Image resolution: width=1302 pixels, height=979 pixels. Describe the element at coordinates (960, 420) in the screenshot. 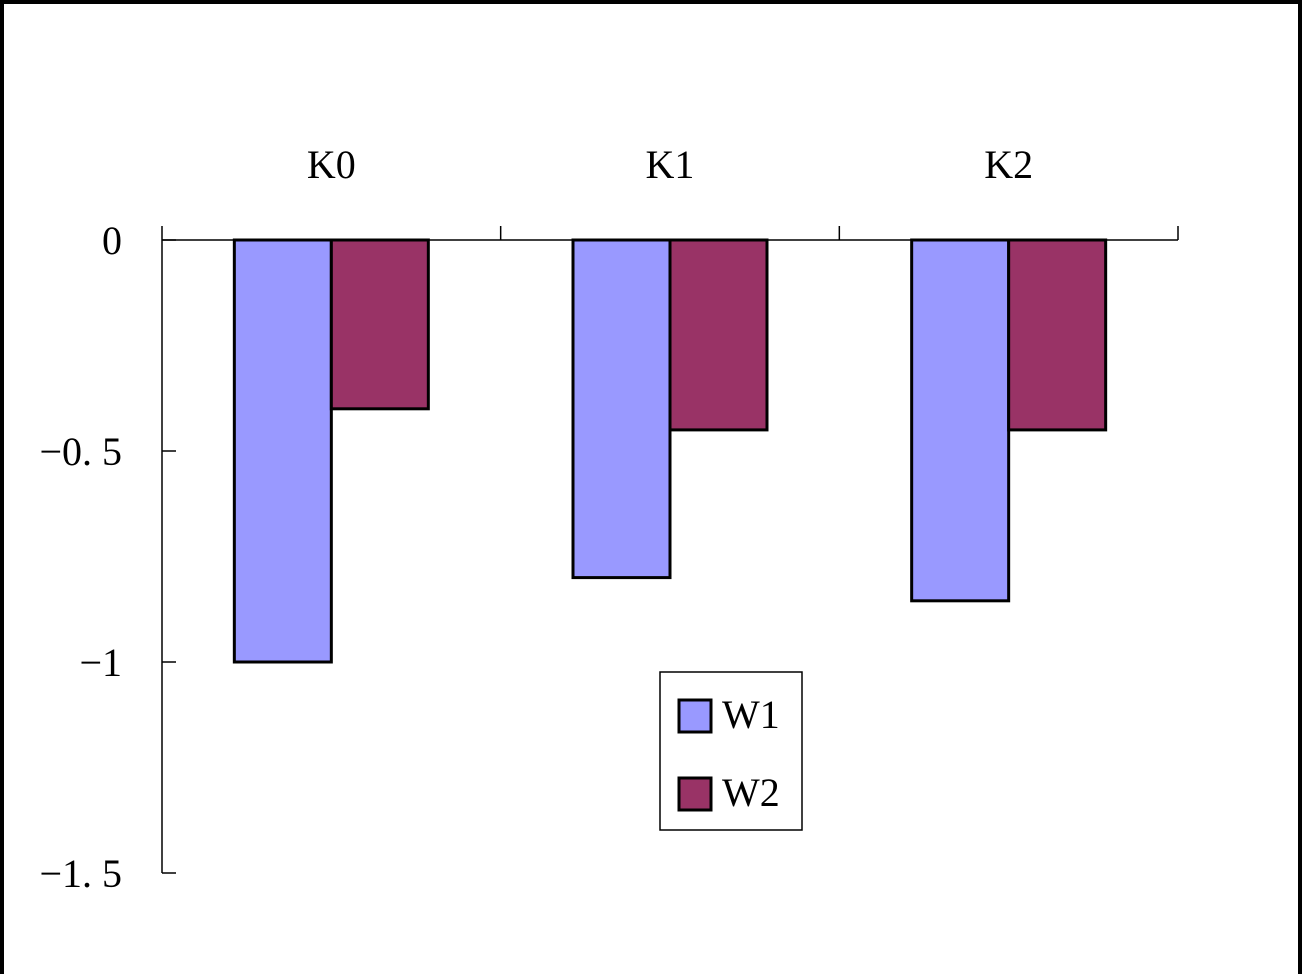

I see `bar-w1-k2` at that location.